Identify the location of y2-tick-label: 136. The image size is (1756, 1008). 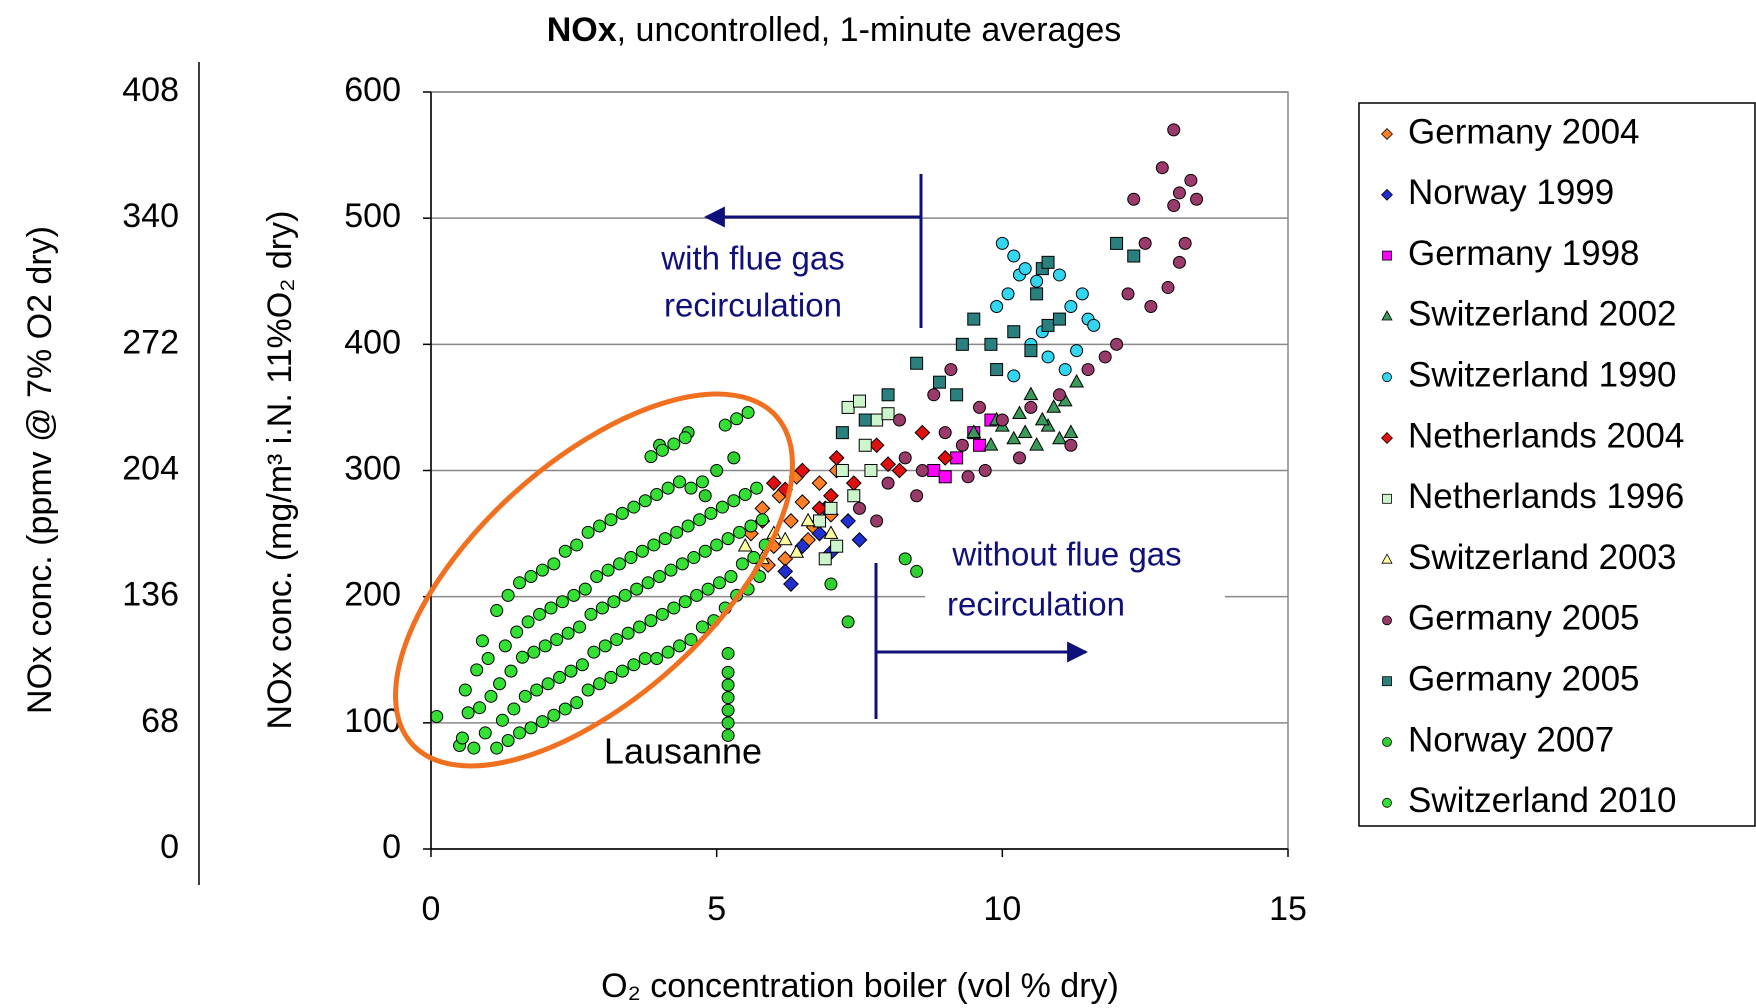
(150, 595).